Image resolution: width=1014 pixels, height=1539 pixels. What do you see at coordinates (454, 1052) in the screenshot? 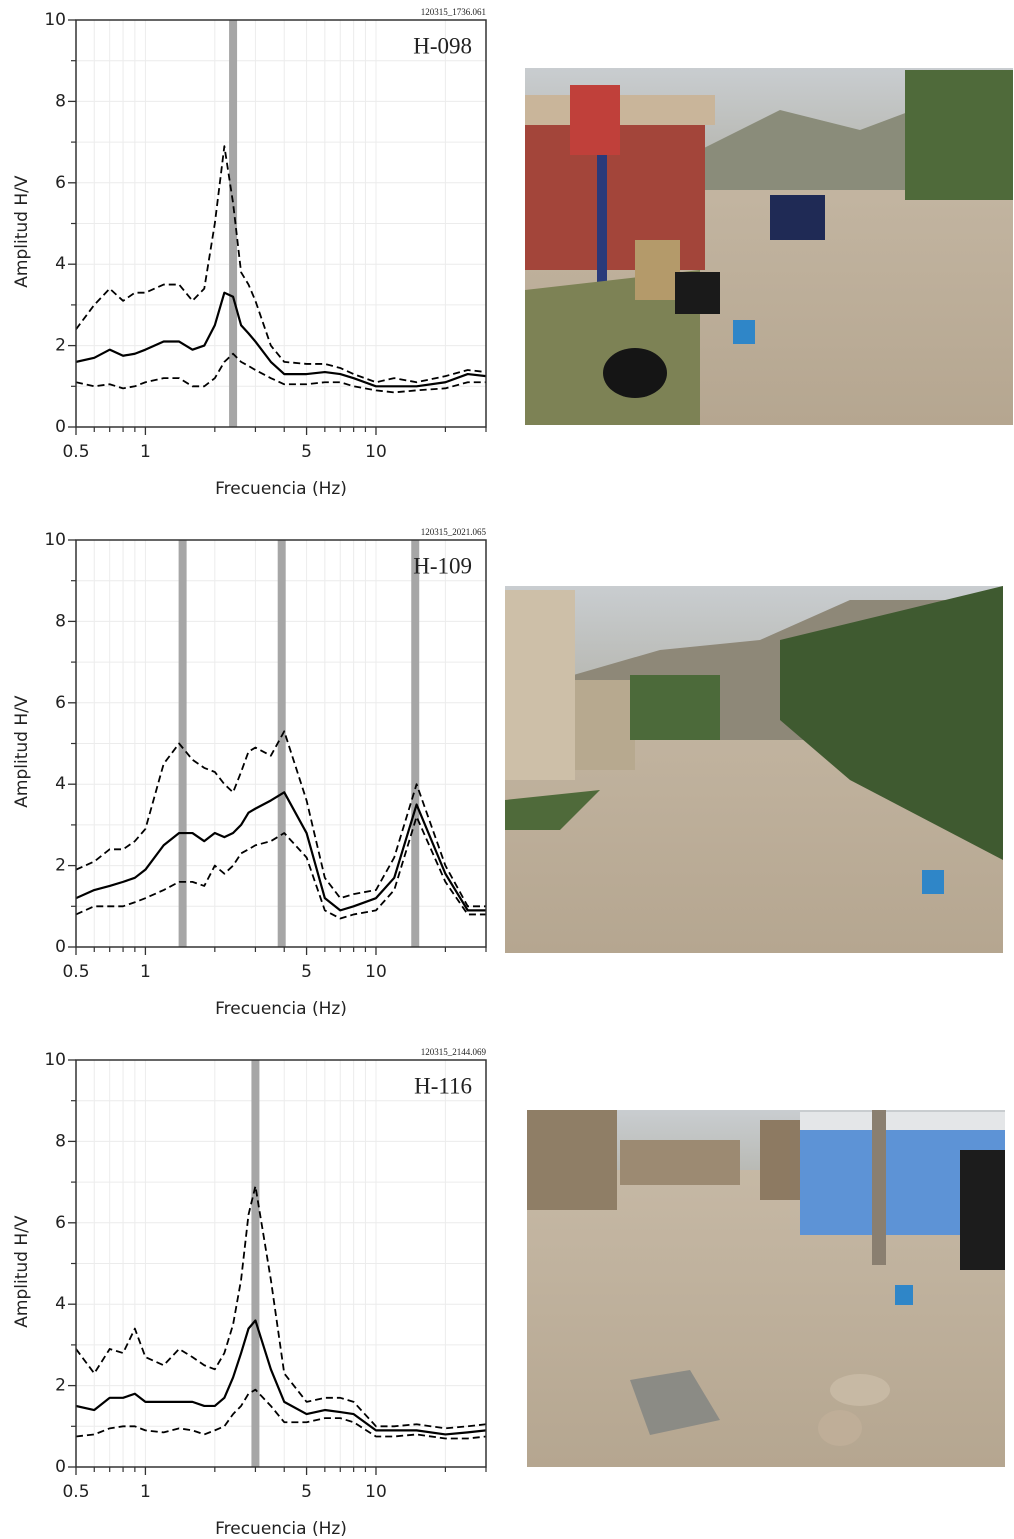
I see `file-id: 120315_2144.069` at bounding box center [454, 1052].